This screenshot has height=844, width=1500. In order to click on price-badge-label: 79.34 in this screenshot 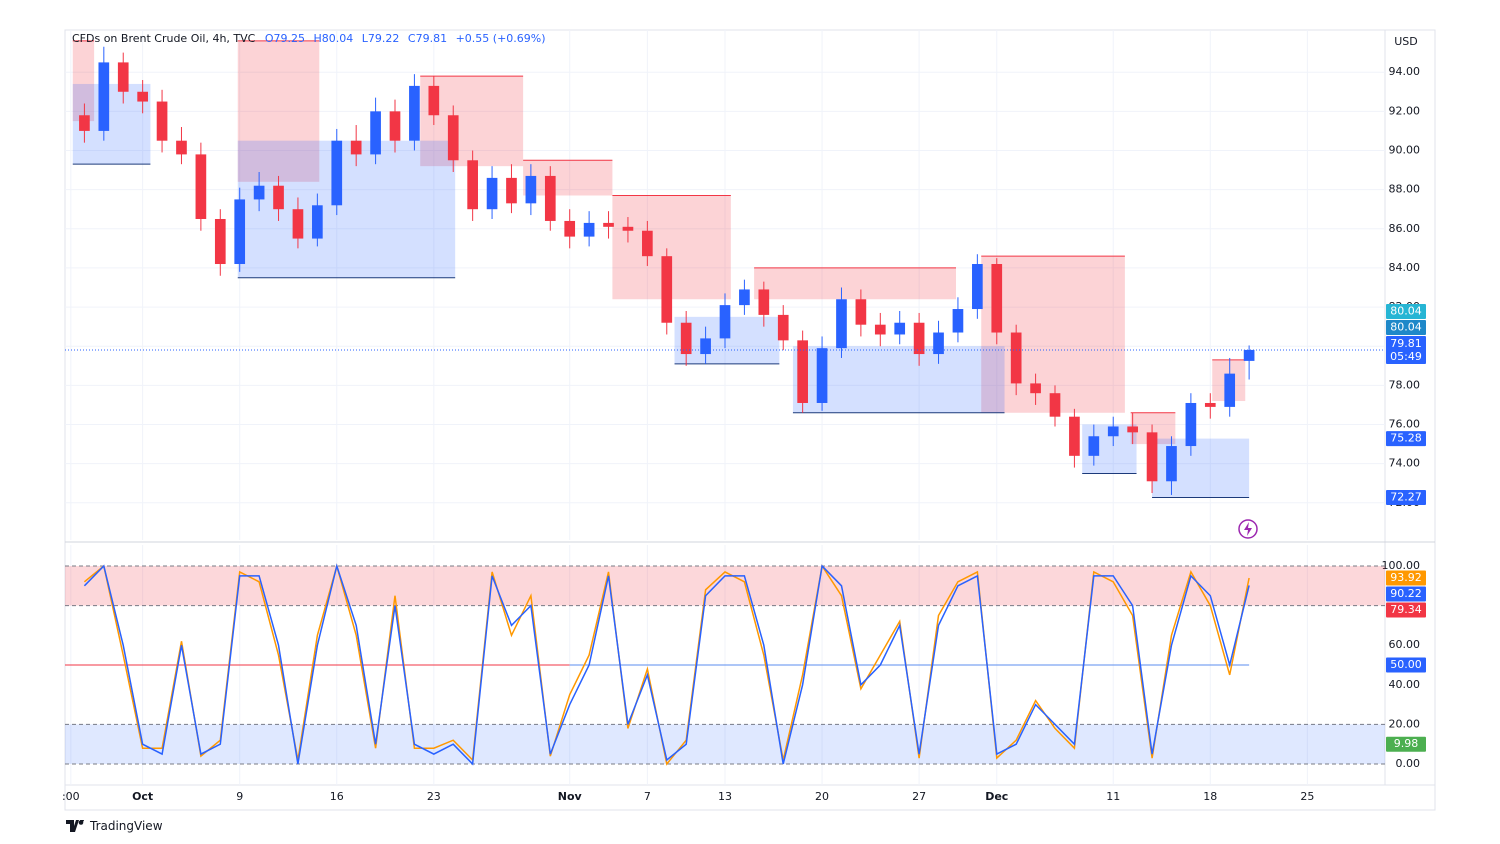, I will do `click(1406, 609)`.